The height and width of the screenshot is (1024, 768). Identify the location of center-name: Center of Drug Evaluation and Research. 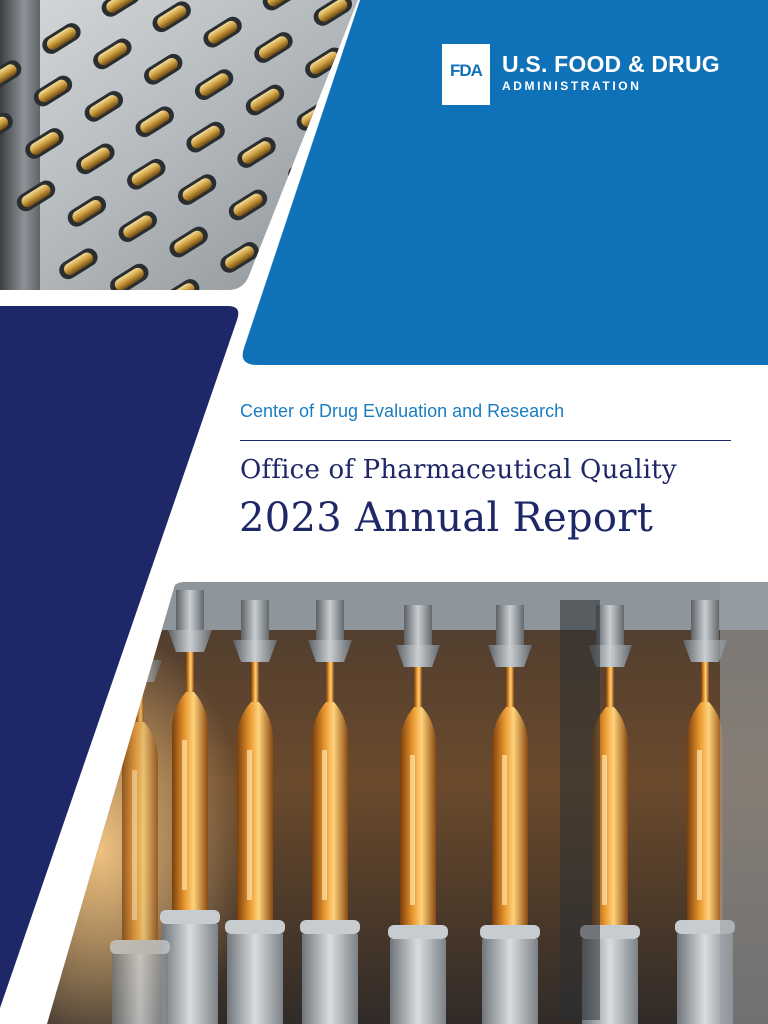
(402, 411).